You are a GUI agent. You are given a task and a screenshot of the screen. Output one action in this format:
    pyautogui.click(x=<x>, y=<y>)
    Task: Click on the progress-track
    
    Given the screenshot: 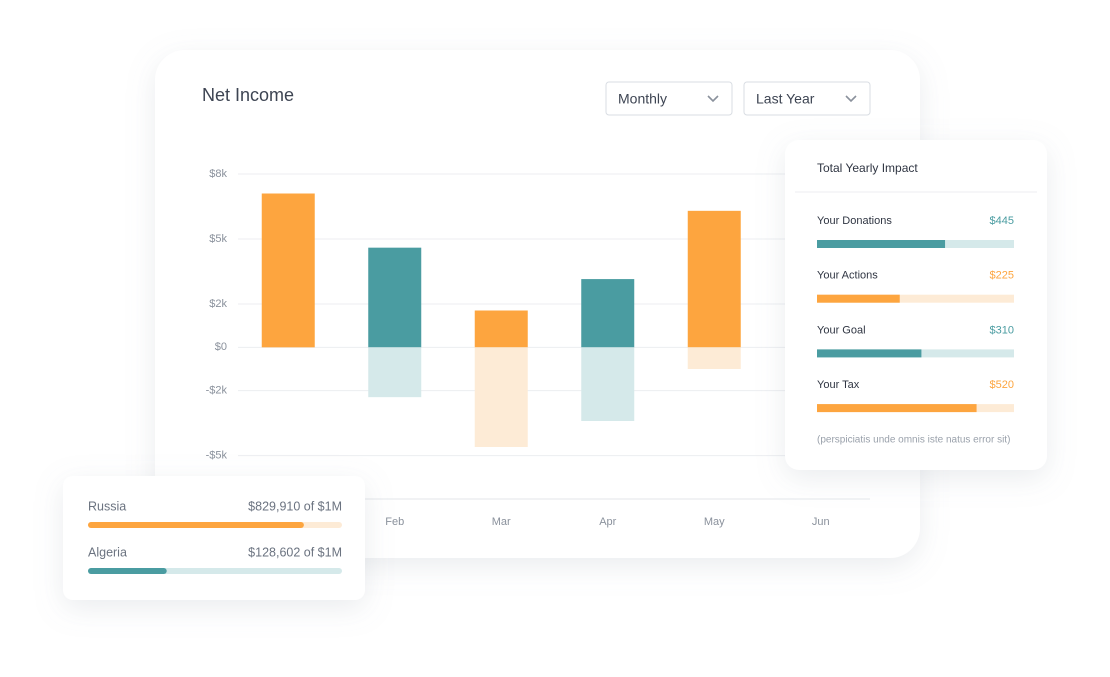 What is the action you would take?
    pyautogui.click(x=915, y=298)
    